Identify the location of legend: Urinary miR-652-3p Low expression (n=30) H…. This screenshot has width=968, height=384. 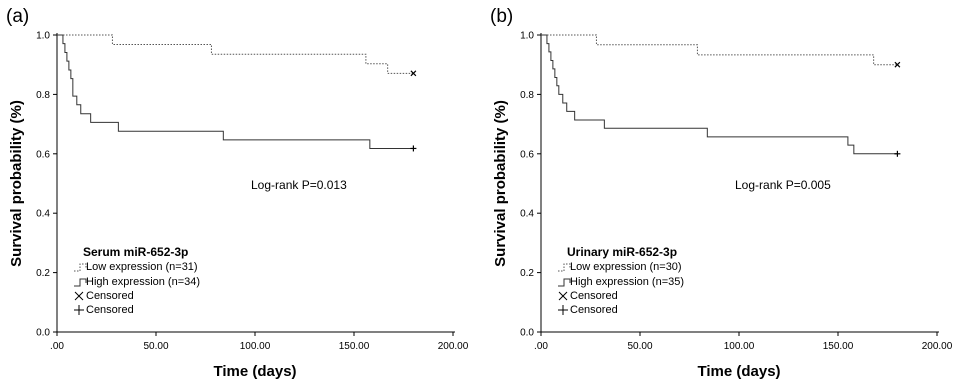
(621, 280).